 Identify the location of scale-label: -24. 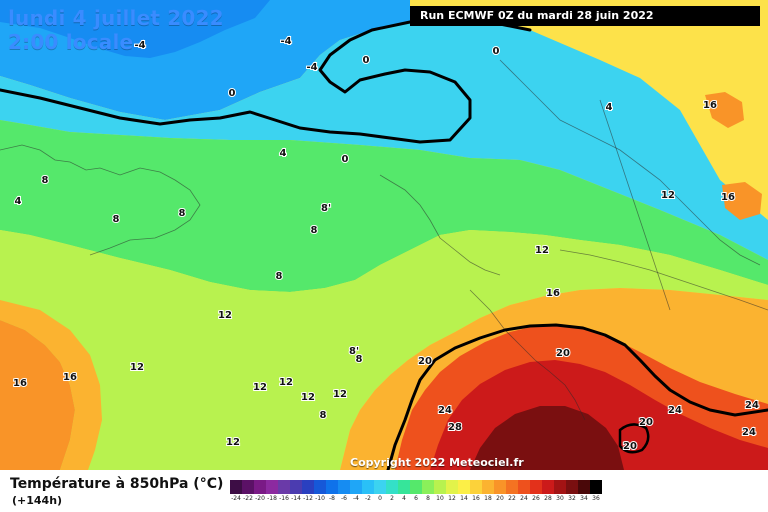
(236, 498).